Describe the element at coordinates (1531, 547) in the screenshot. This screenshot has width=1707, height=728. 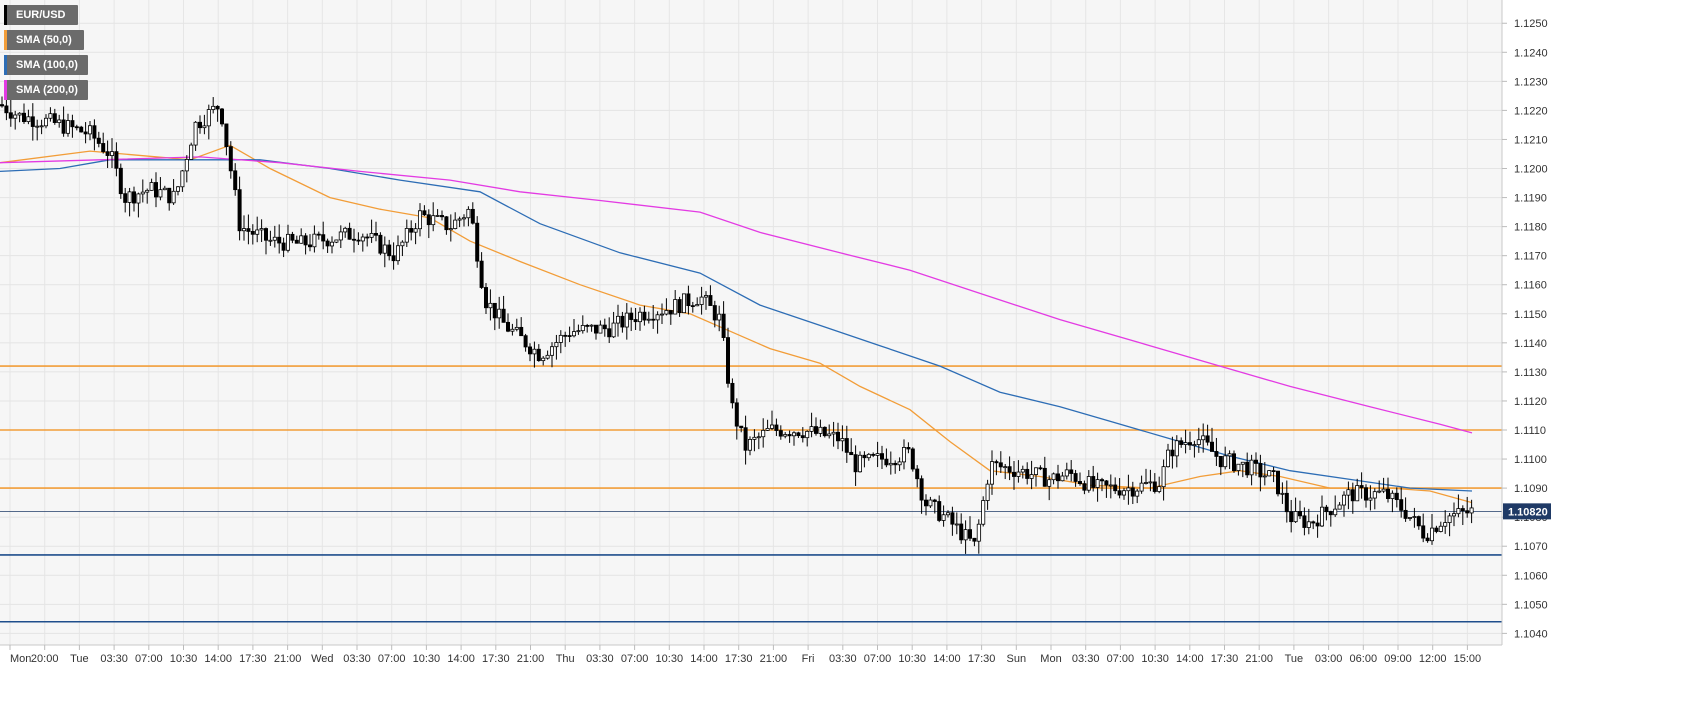
I see `y-tick-label: 1.1070` at that location.